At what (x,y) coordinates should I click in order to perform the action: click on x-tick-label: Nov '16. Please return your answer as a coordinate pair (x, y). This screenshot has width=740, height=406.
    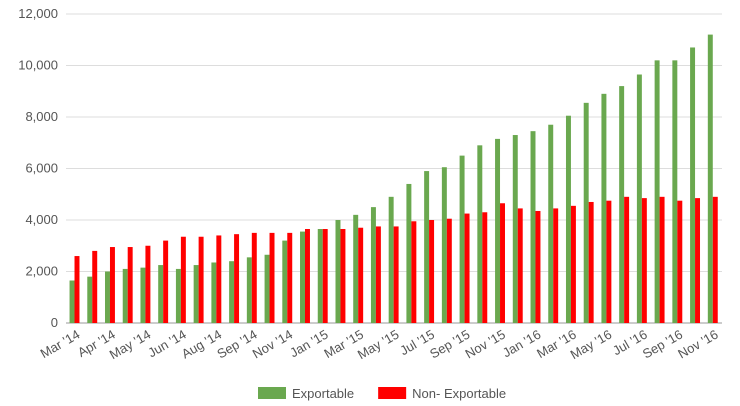
    Looking at the image, I should click on (697, 344).